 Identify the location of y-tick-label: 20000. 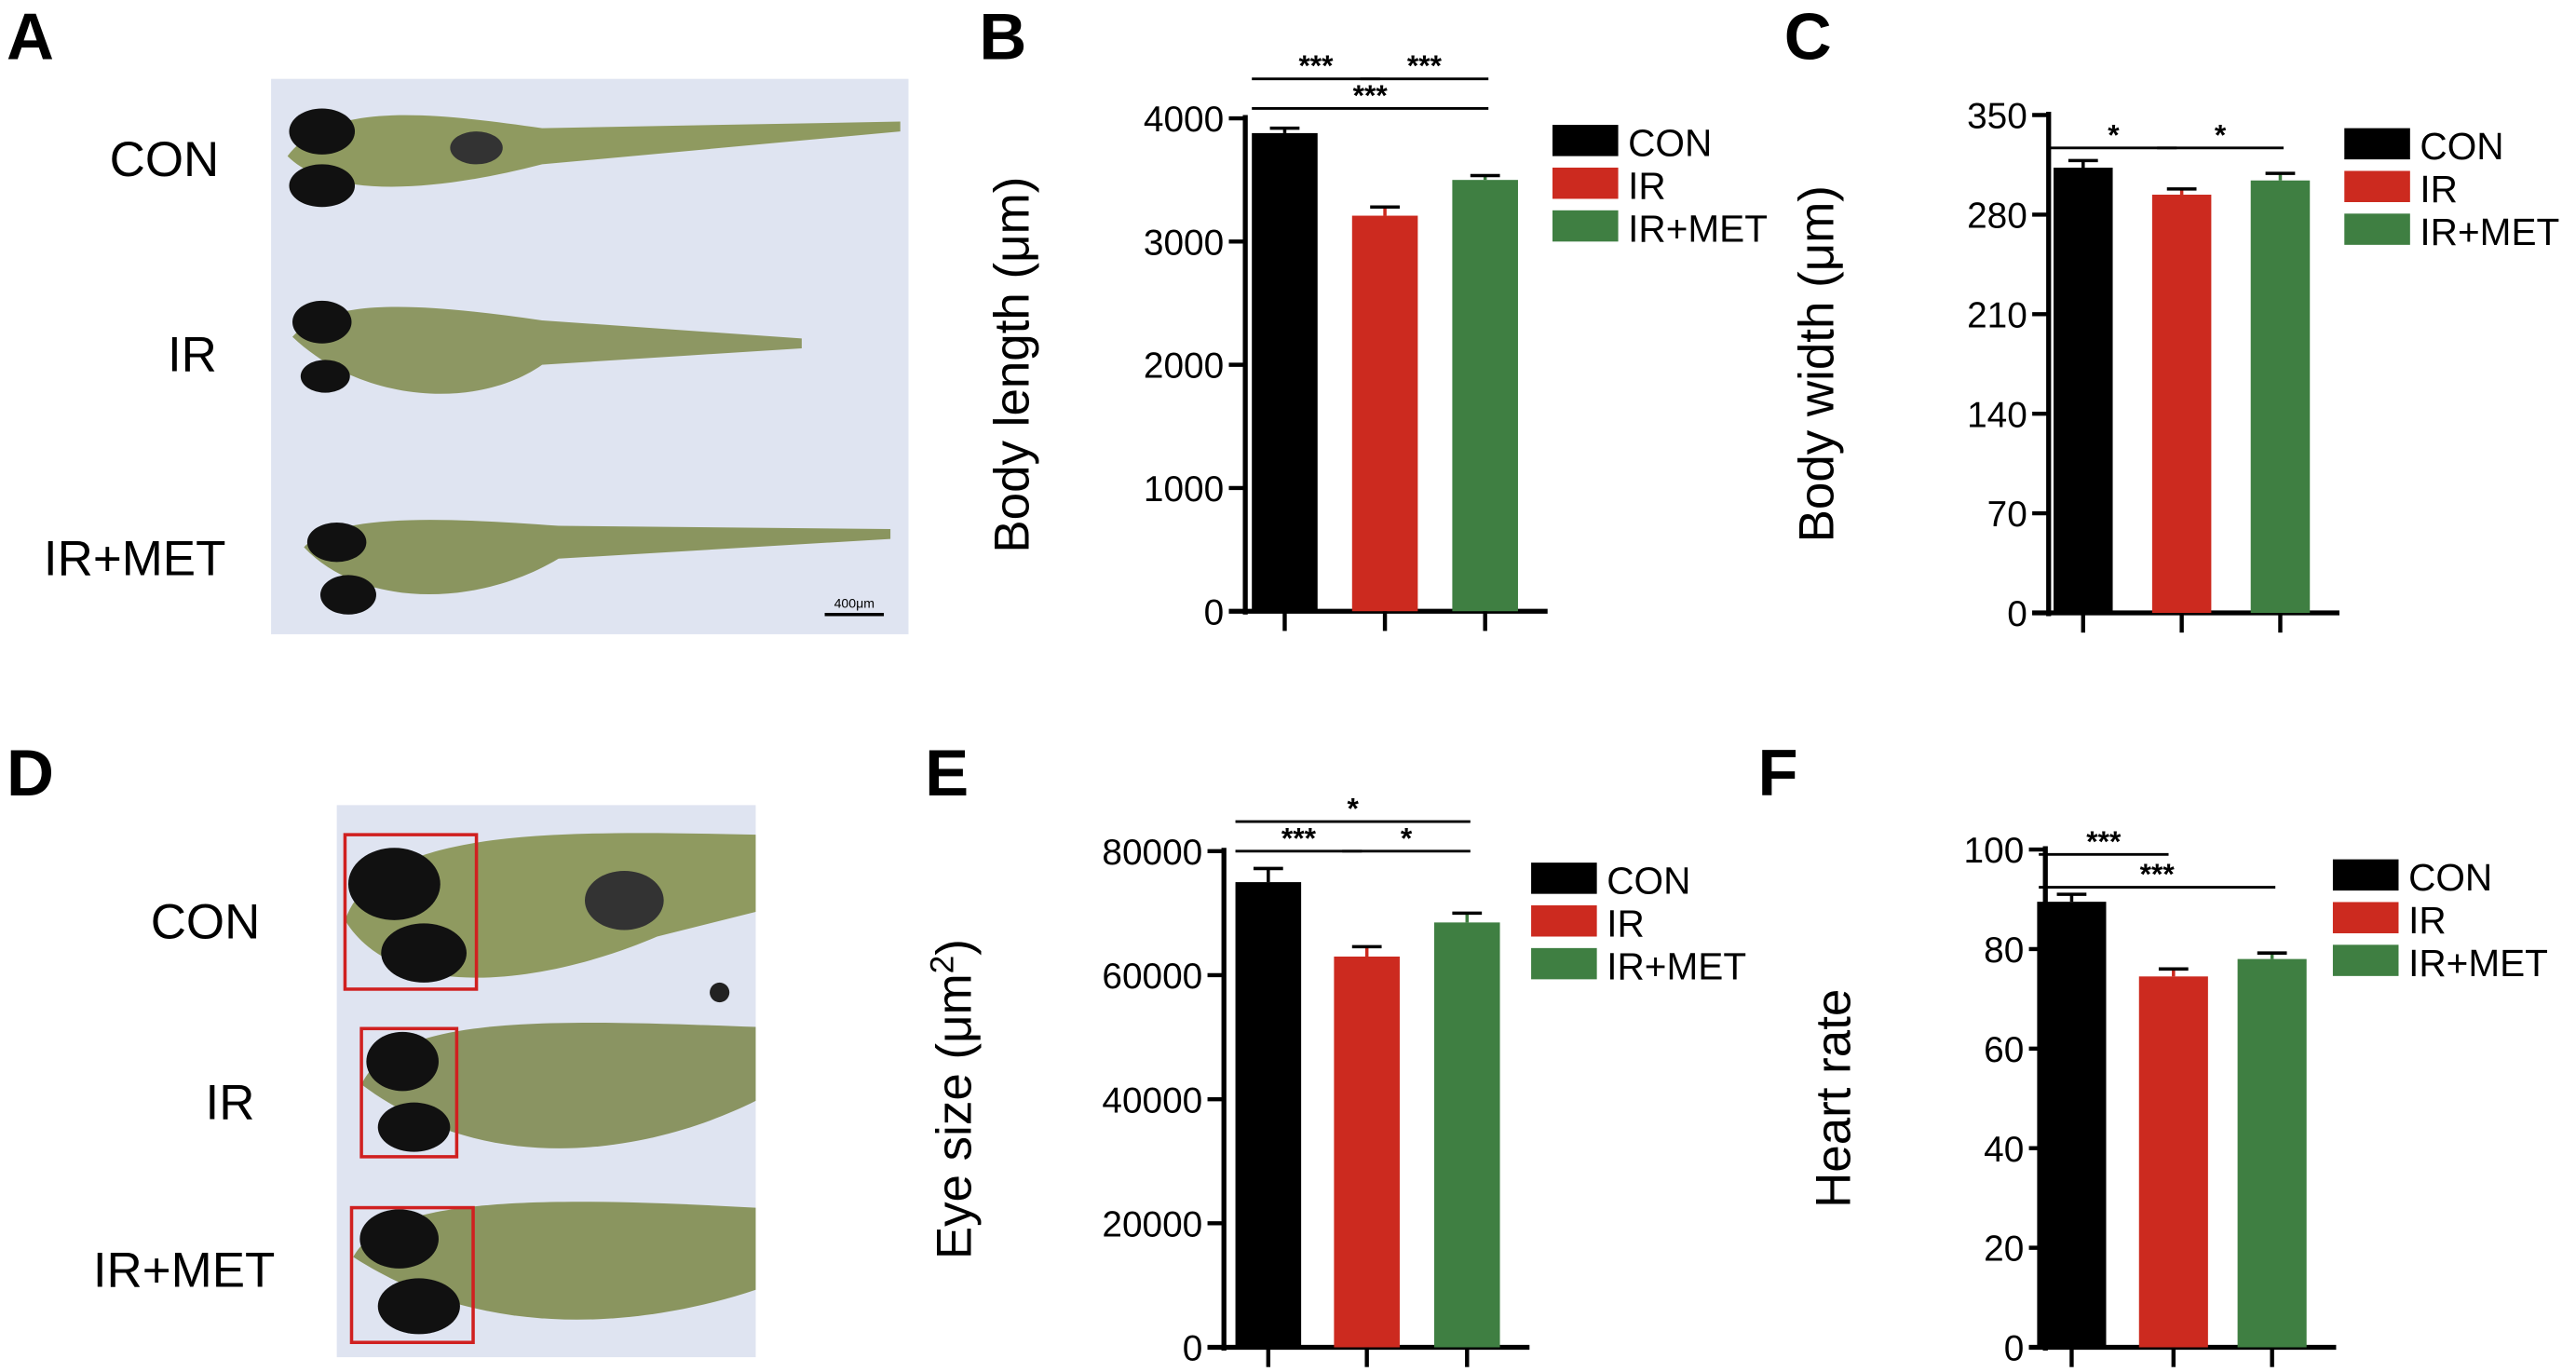
(1152, 1224).